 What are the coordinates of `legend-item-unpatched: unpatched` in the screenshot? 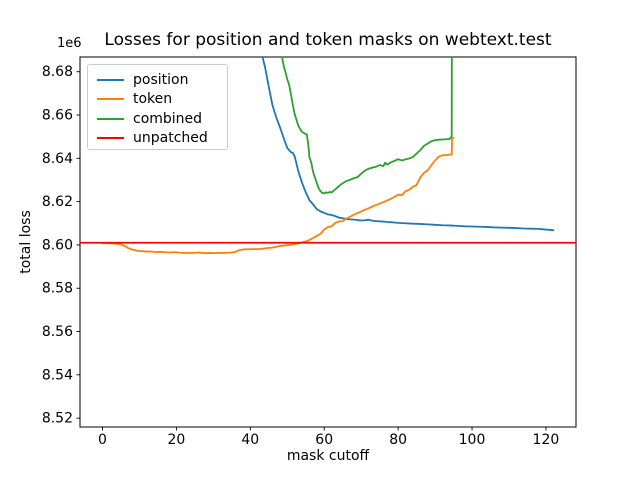 It's located at (158, 139).